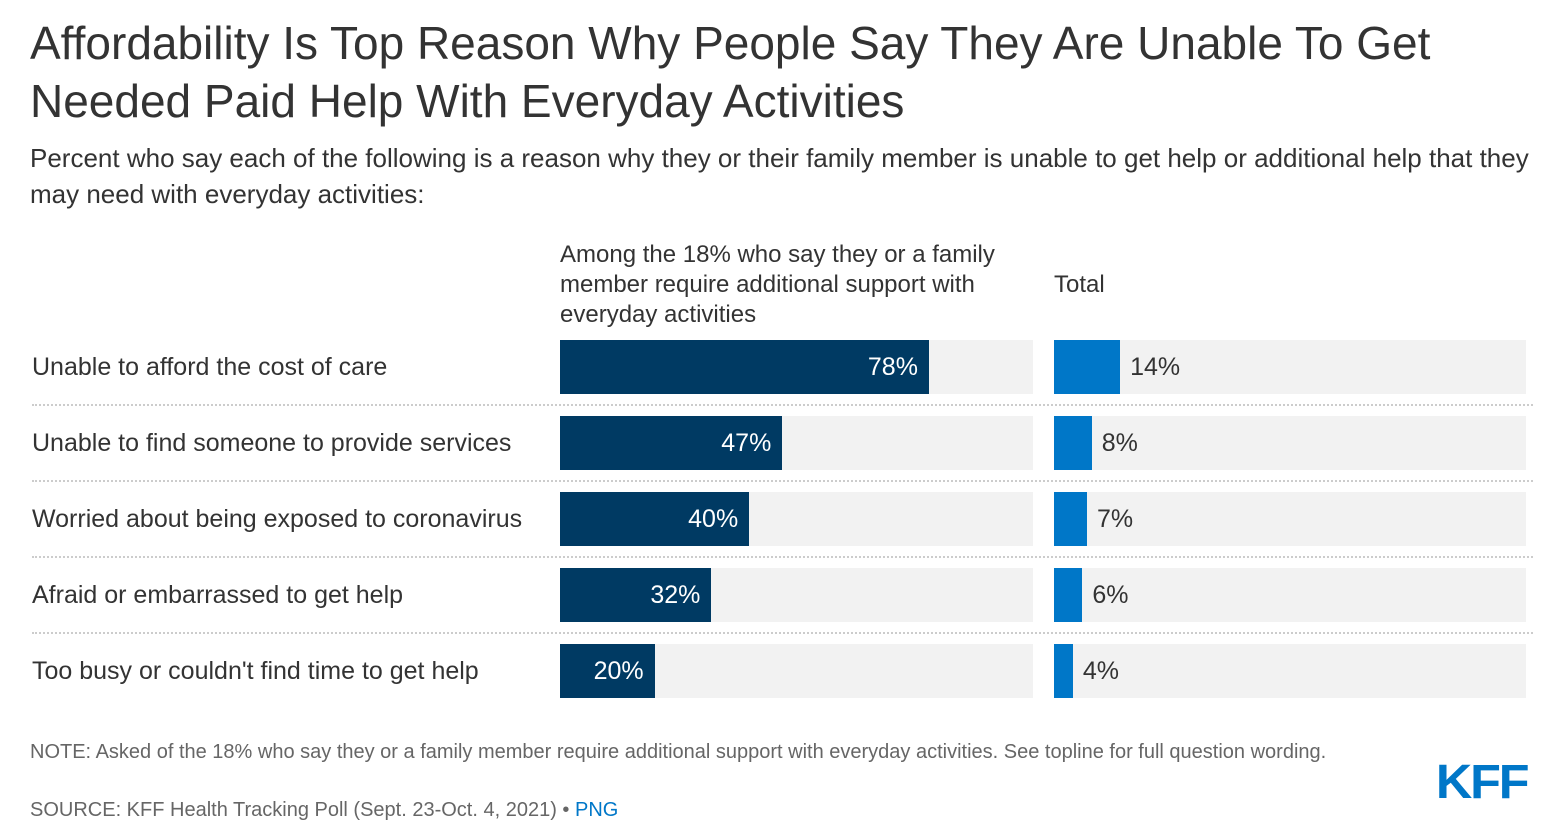 This screenshot has height=840, width=1562. I want to click on data-label: 7%, so click(1115, 519).